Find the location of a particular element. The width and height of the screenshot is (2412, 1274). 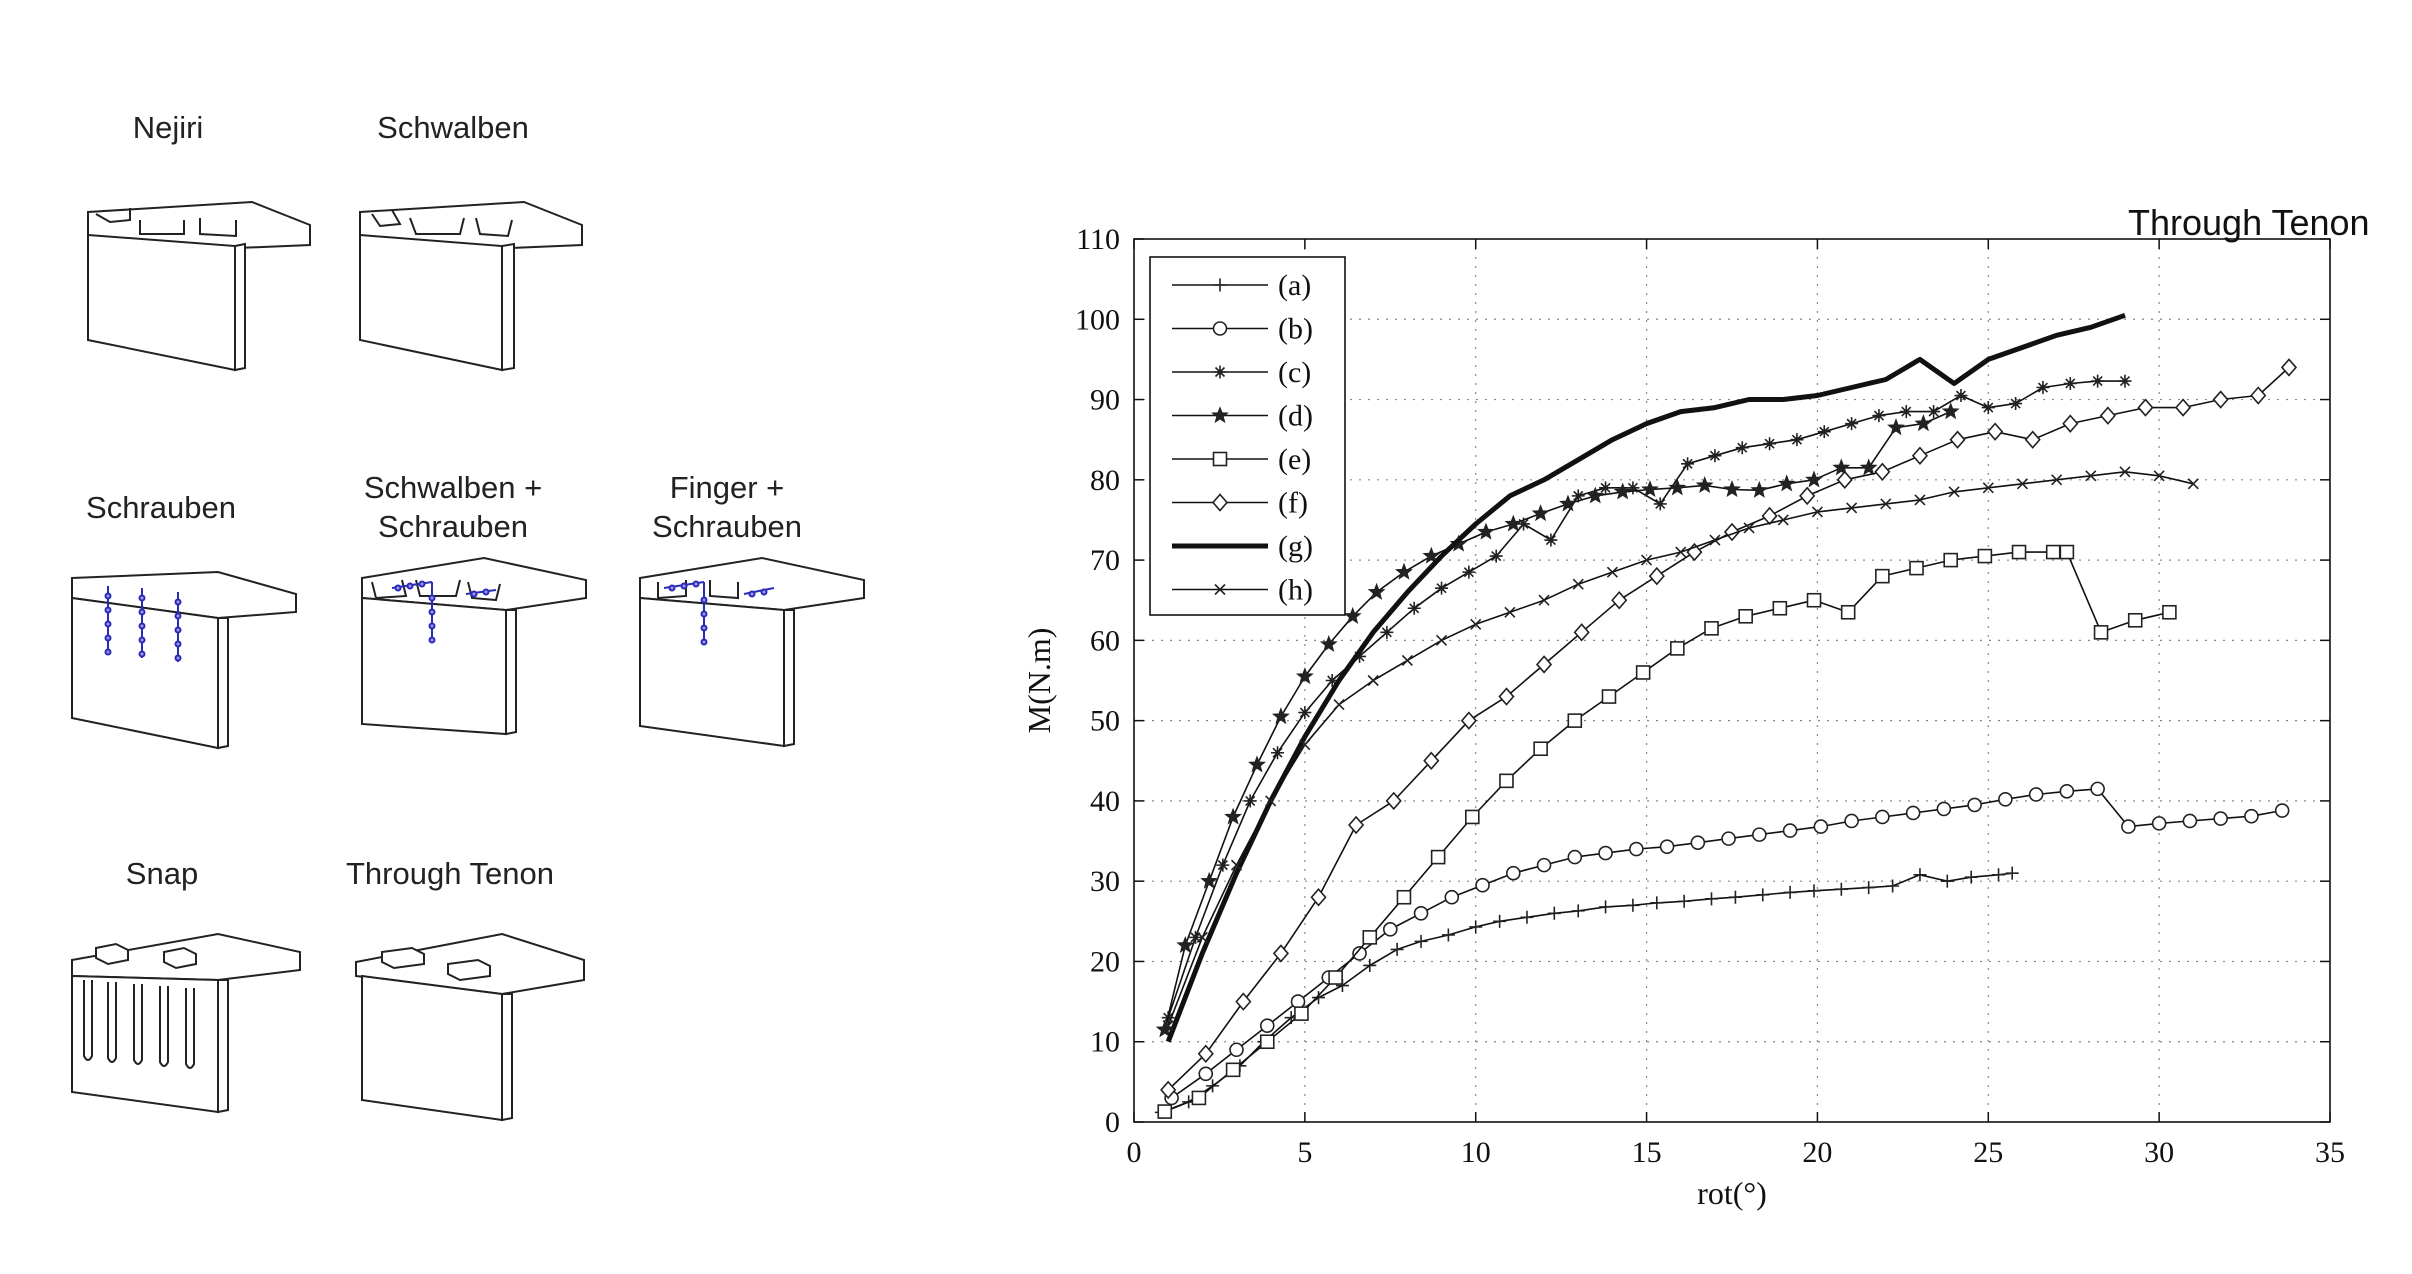

legend-label: (a) is located at coordinates (1294, 285).